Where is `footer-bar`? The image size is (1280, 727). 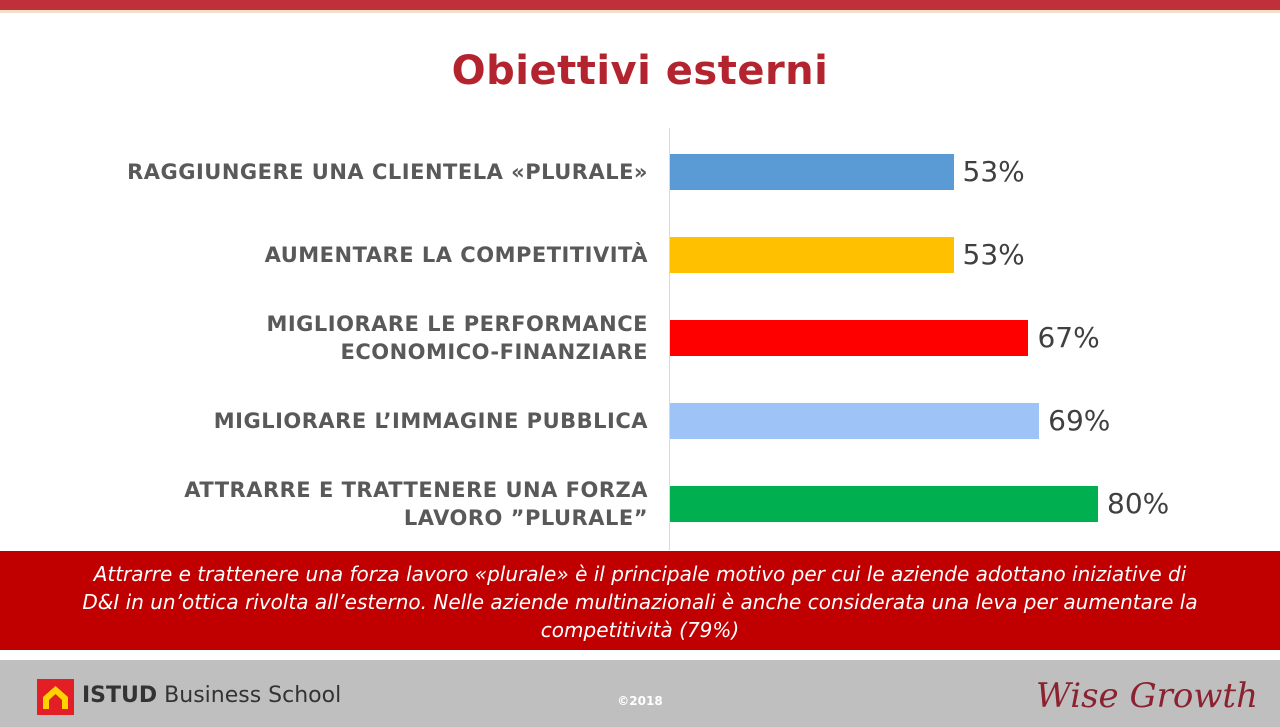
footer-bar is located at coordinates (640, 693).